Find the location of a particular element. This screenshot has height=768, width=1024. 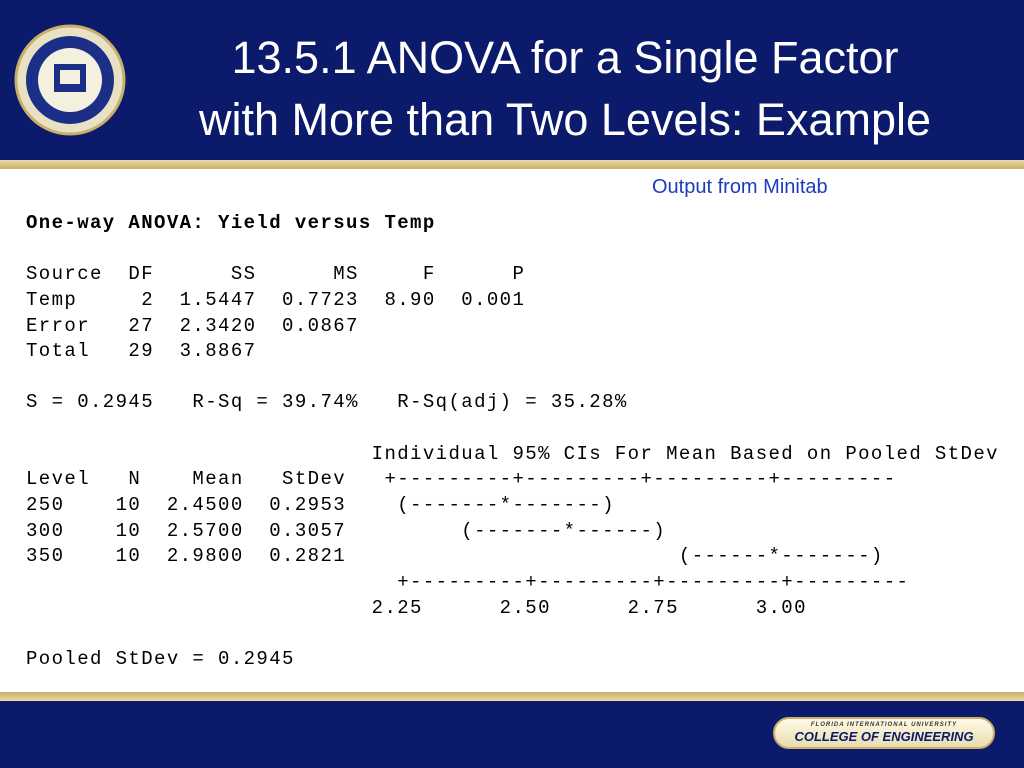

university-seal is located at coordinates (70, 80).